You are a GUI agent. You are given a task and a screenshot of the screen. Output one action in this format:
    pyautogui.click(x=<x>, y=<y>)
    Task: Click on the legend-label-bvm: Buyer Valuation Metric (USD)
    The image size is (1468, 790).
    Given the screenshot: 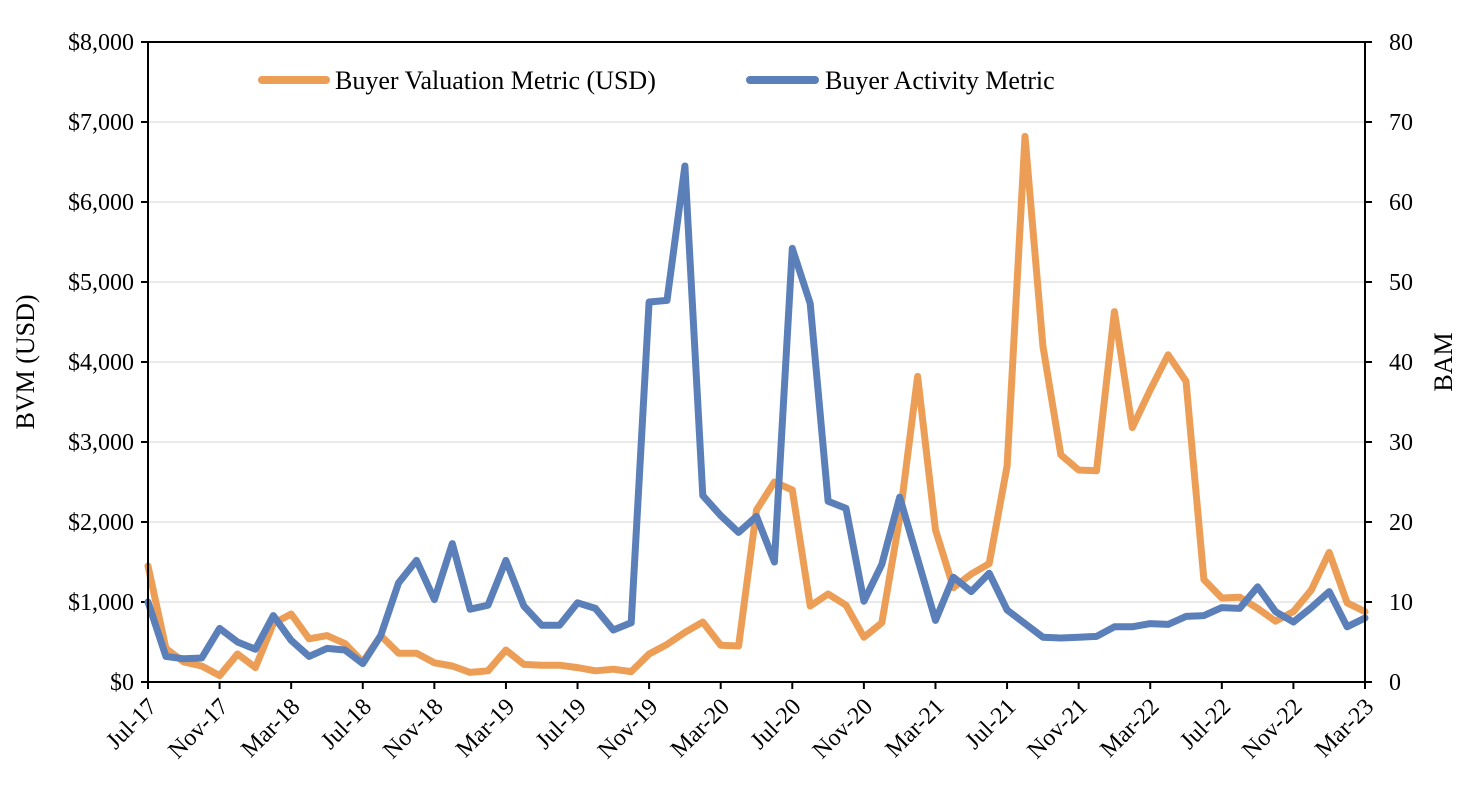 What is the action you would take?
    pyautogui.click(x=495, y=80)
    